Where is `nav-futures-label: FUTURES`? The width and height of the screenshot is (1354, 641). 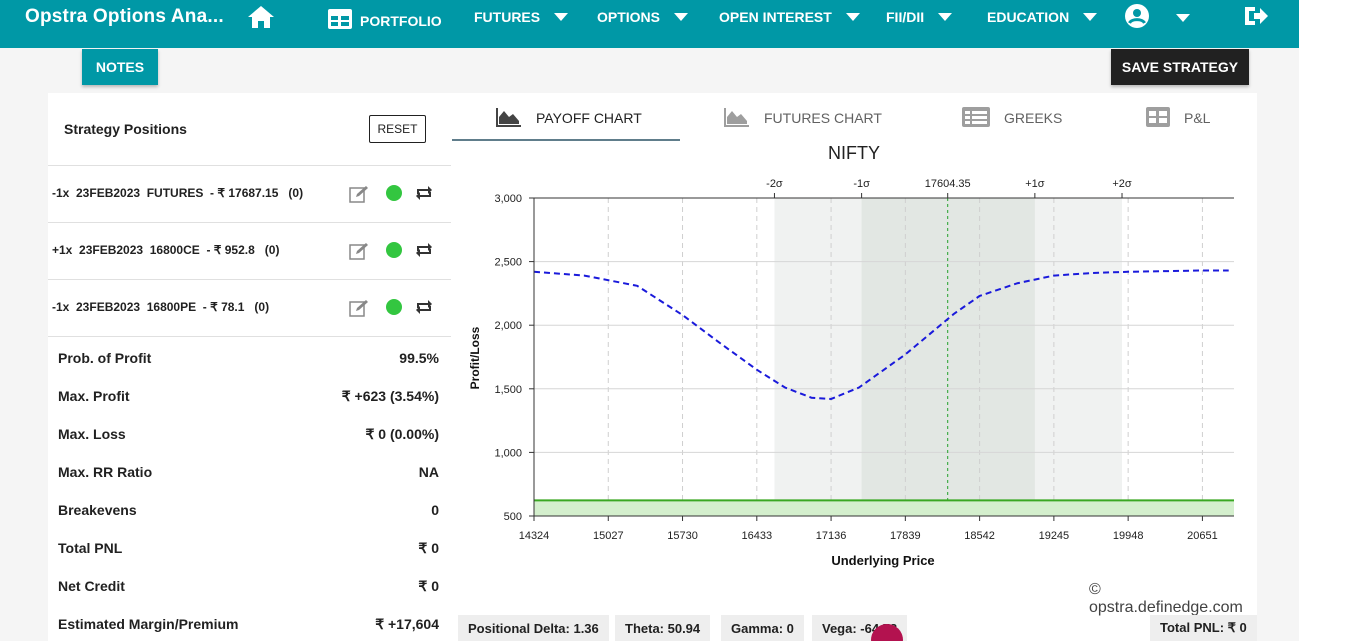
nav-futures-label: FUTURES is located at coordinates (507, 17).